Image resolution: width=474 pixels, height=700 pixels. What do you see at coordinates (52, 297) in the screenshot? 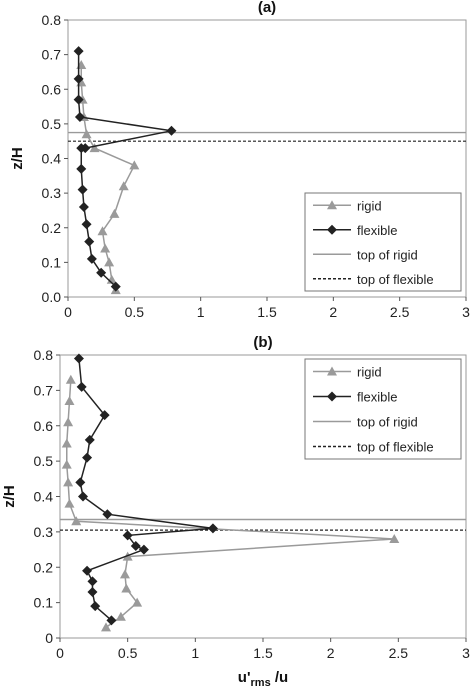
I see `y-tick-label: 0.0` at bounding box center [52, 297].